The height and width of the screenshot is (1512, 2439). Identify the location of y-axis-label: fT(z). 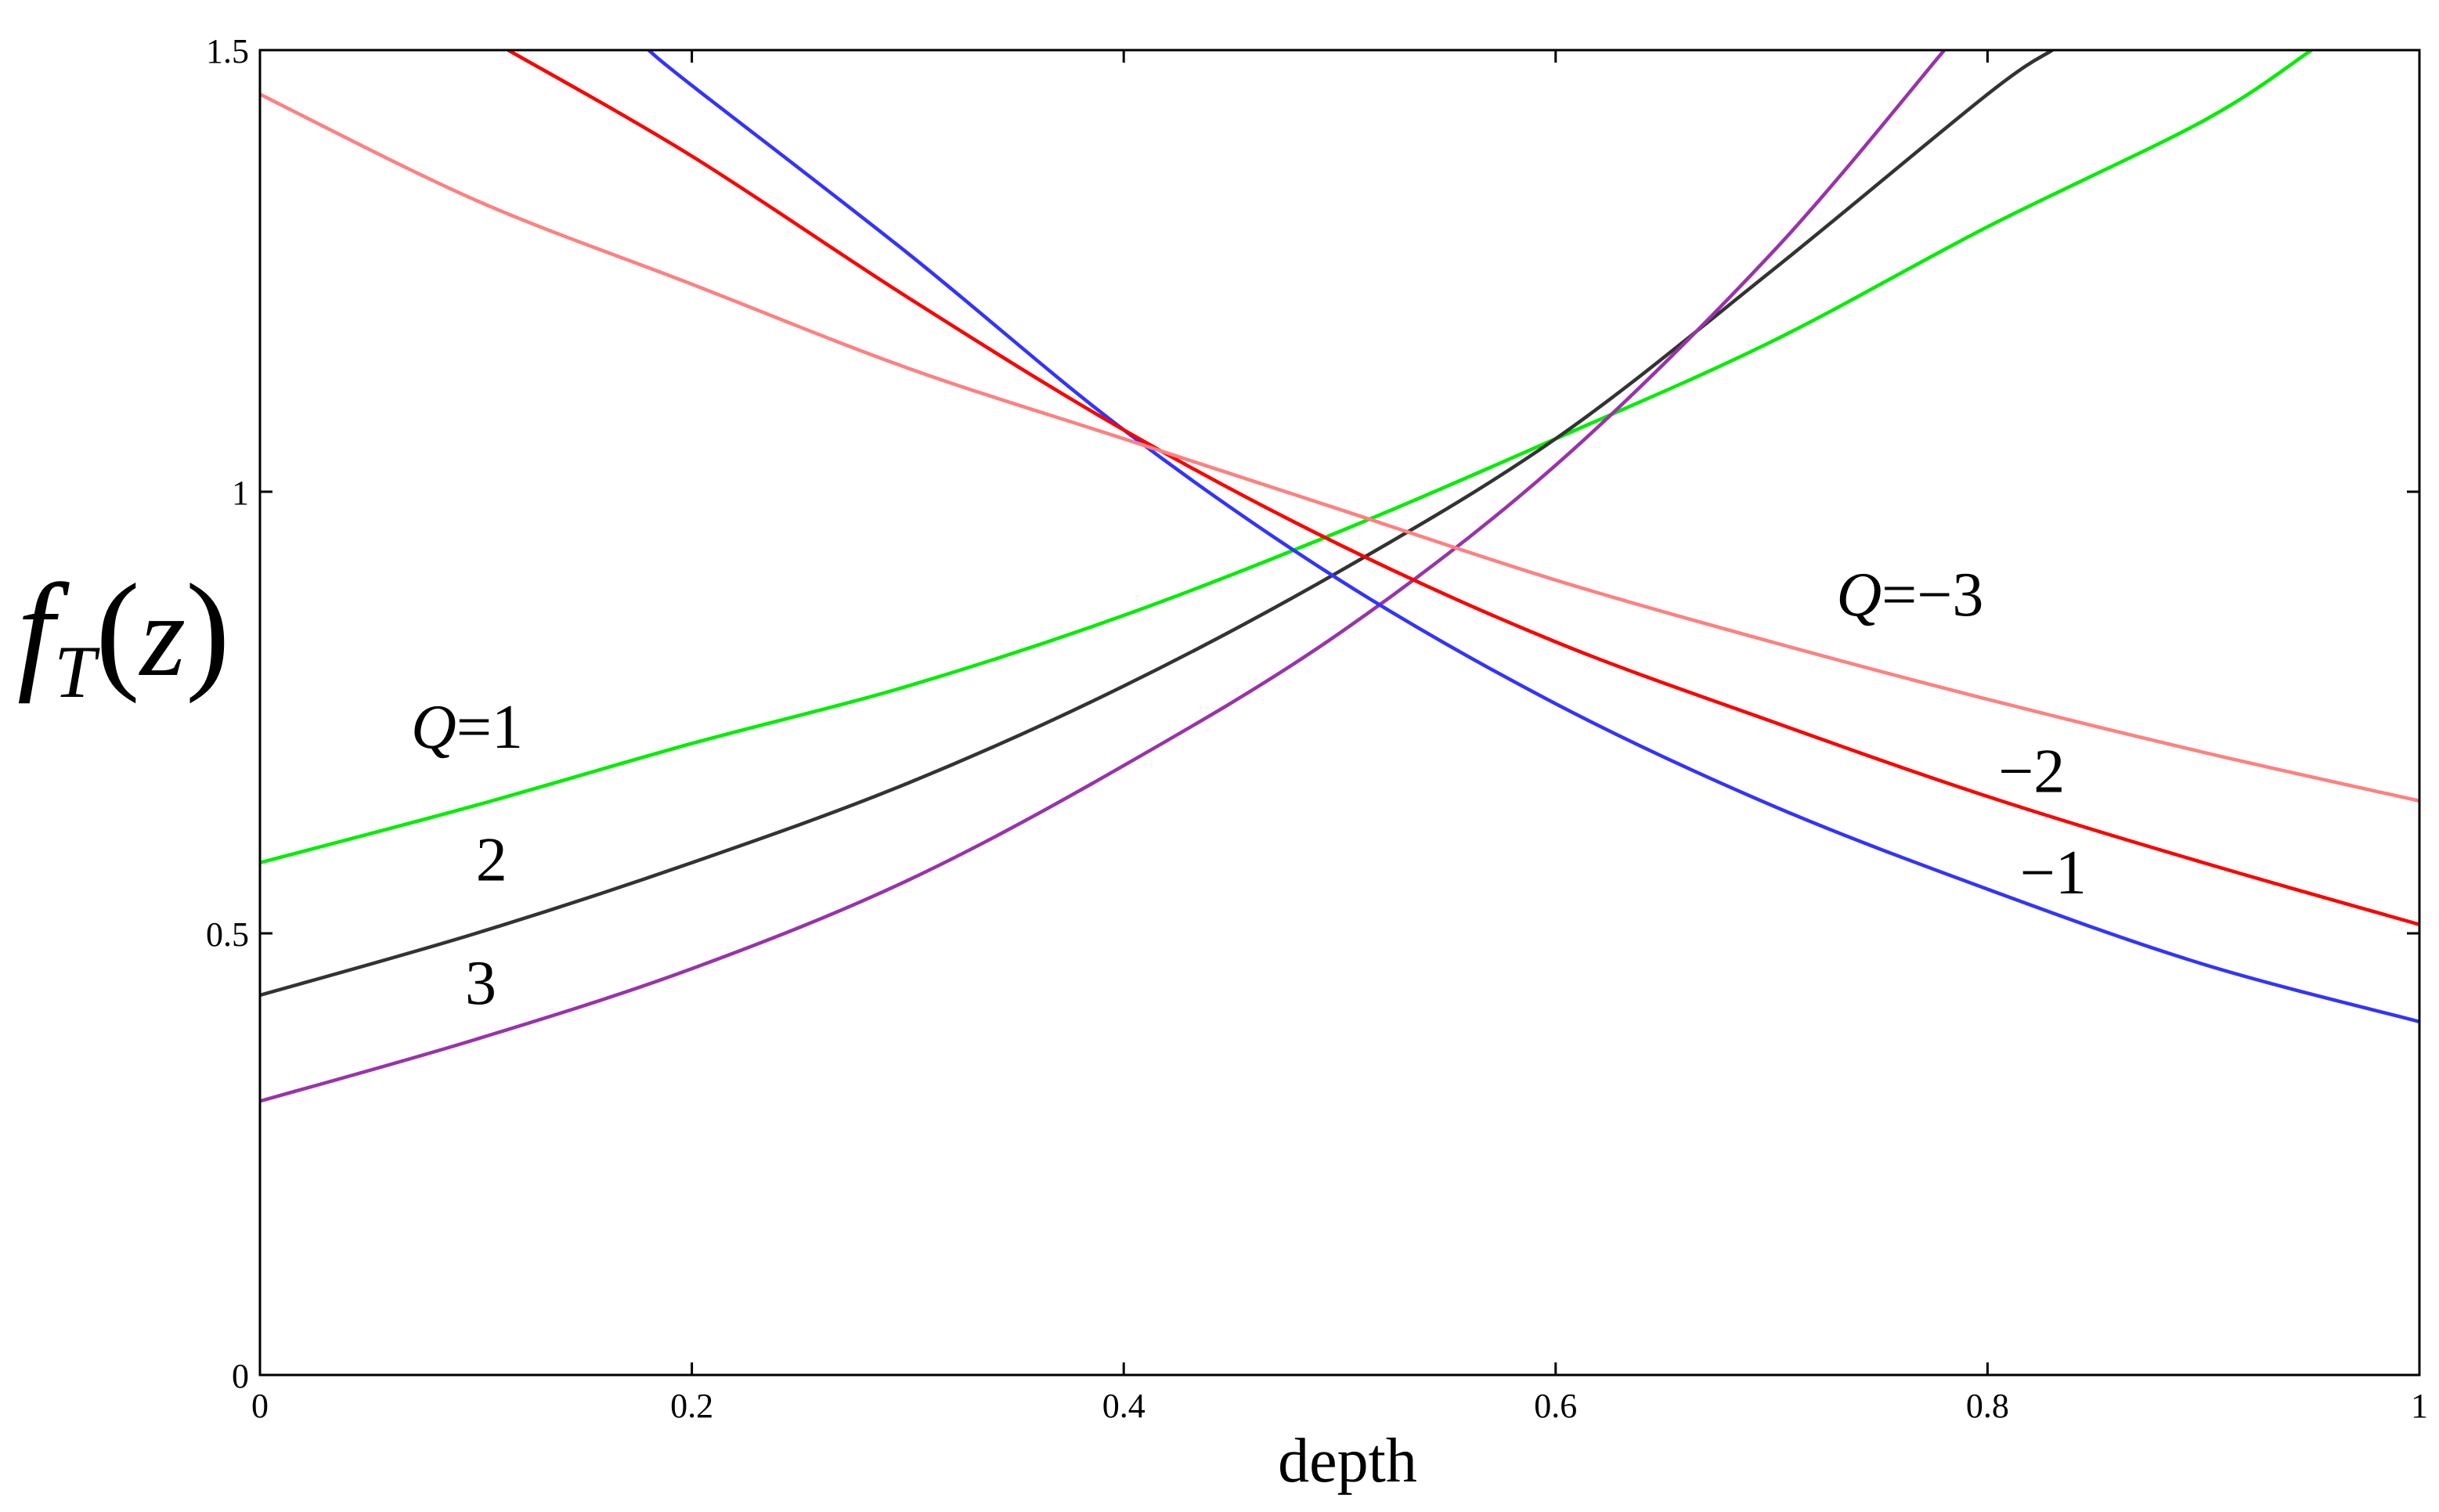
(123, 635).